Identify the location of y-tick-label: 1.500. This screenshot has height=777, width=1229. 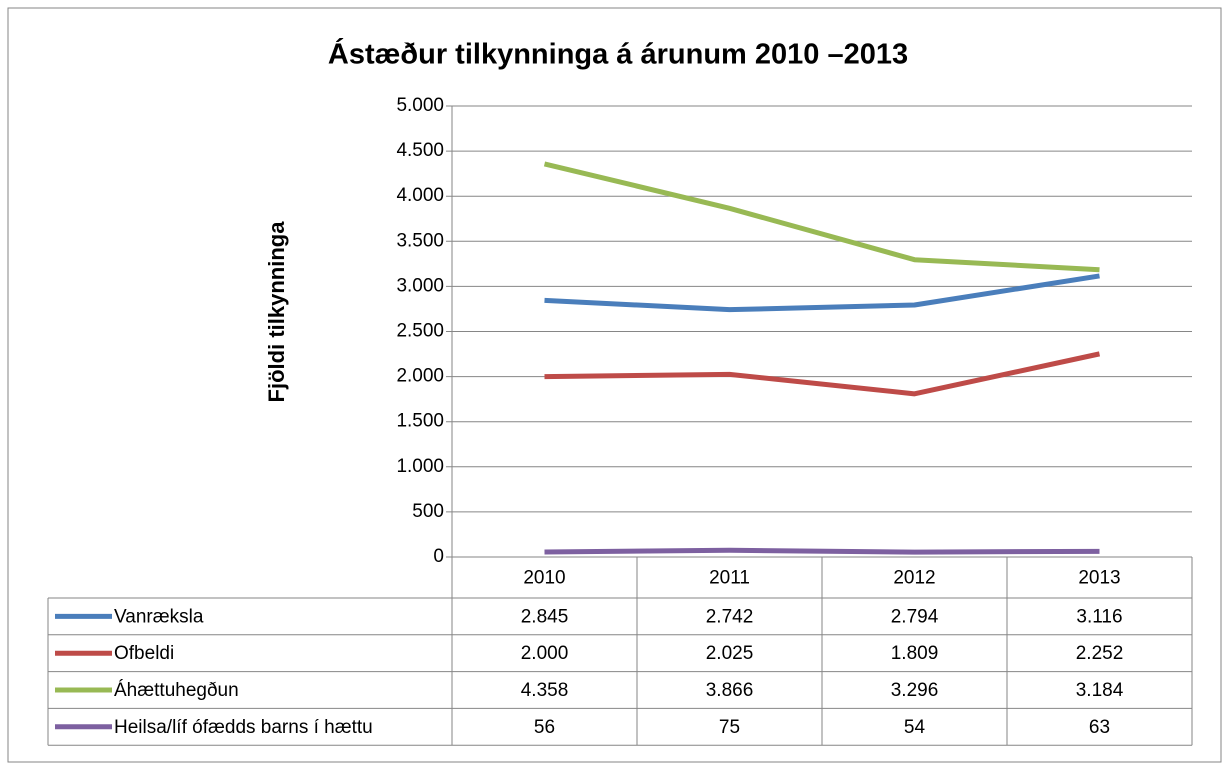
(420, 421).